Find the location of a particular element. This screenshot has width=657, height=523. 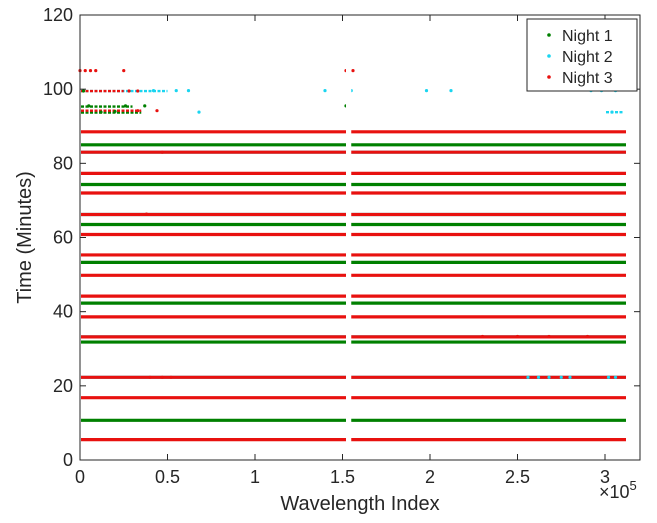

legend-label: Night 1 is located at coordinates (587, 36).